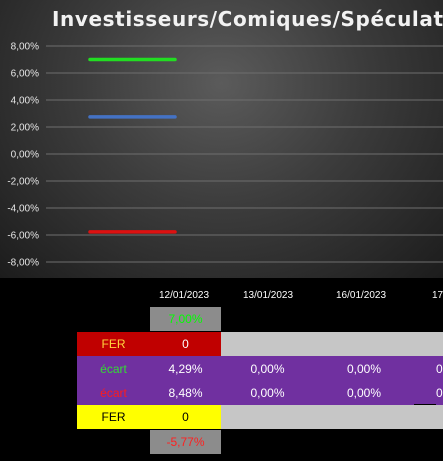 The width and height of the screenshot is (443, 461). What do you see at coordinates (23, 209) in the screenshot?
I see `y-tick-label: -4,00%` at bounding box center [23, 209].